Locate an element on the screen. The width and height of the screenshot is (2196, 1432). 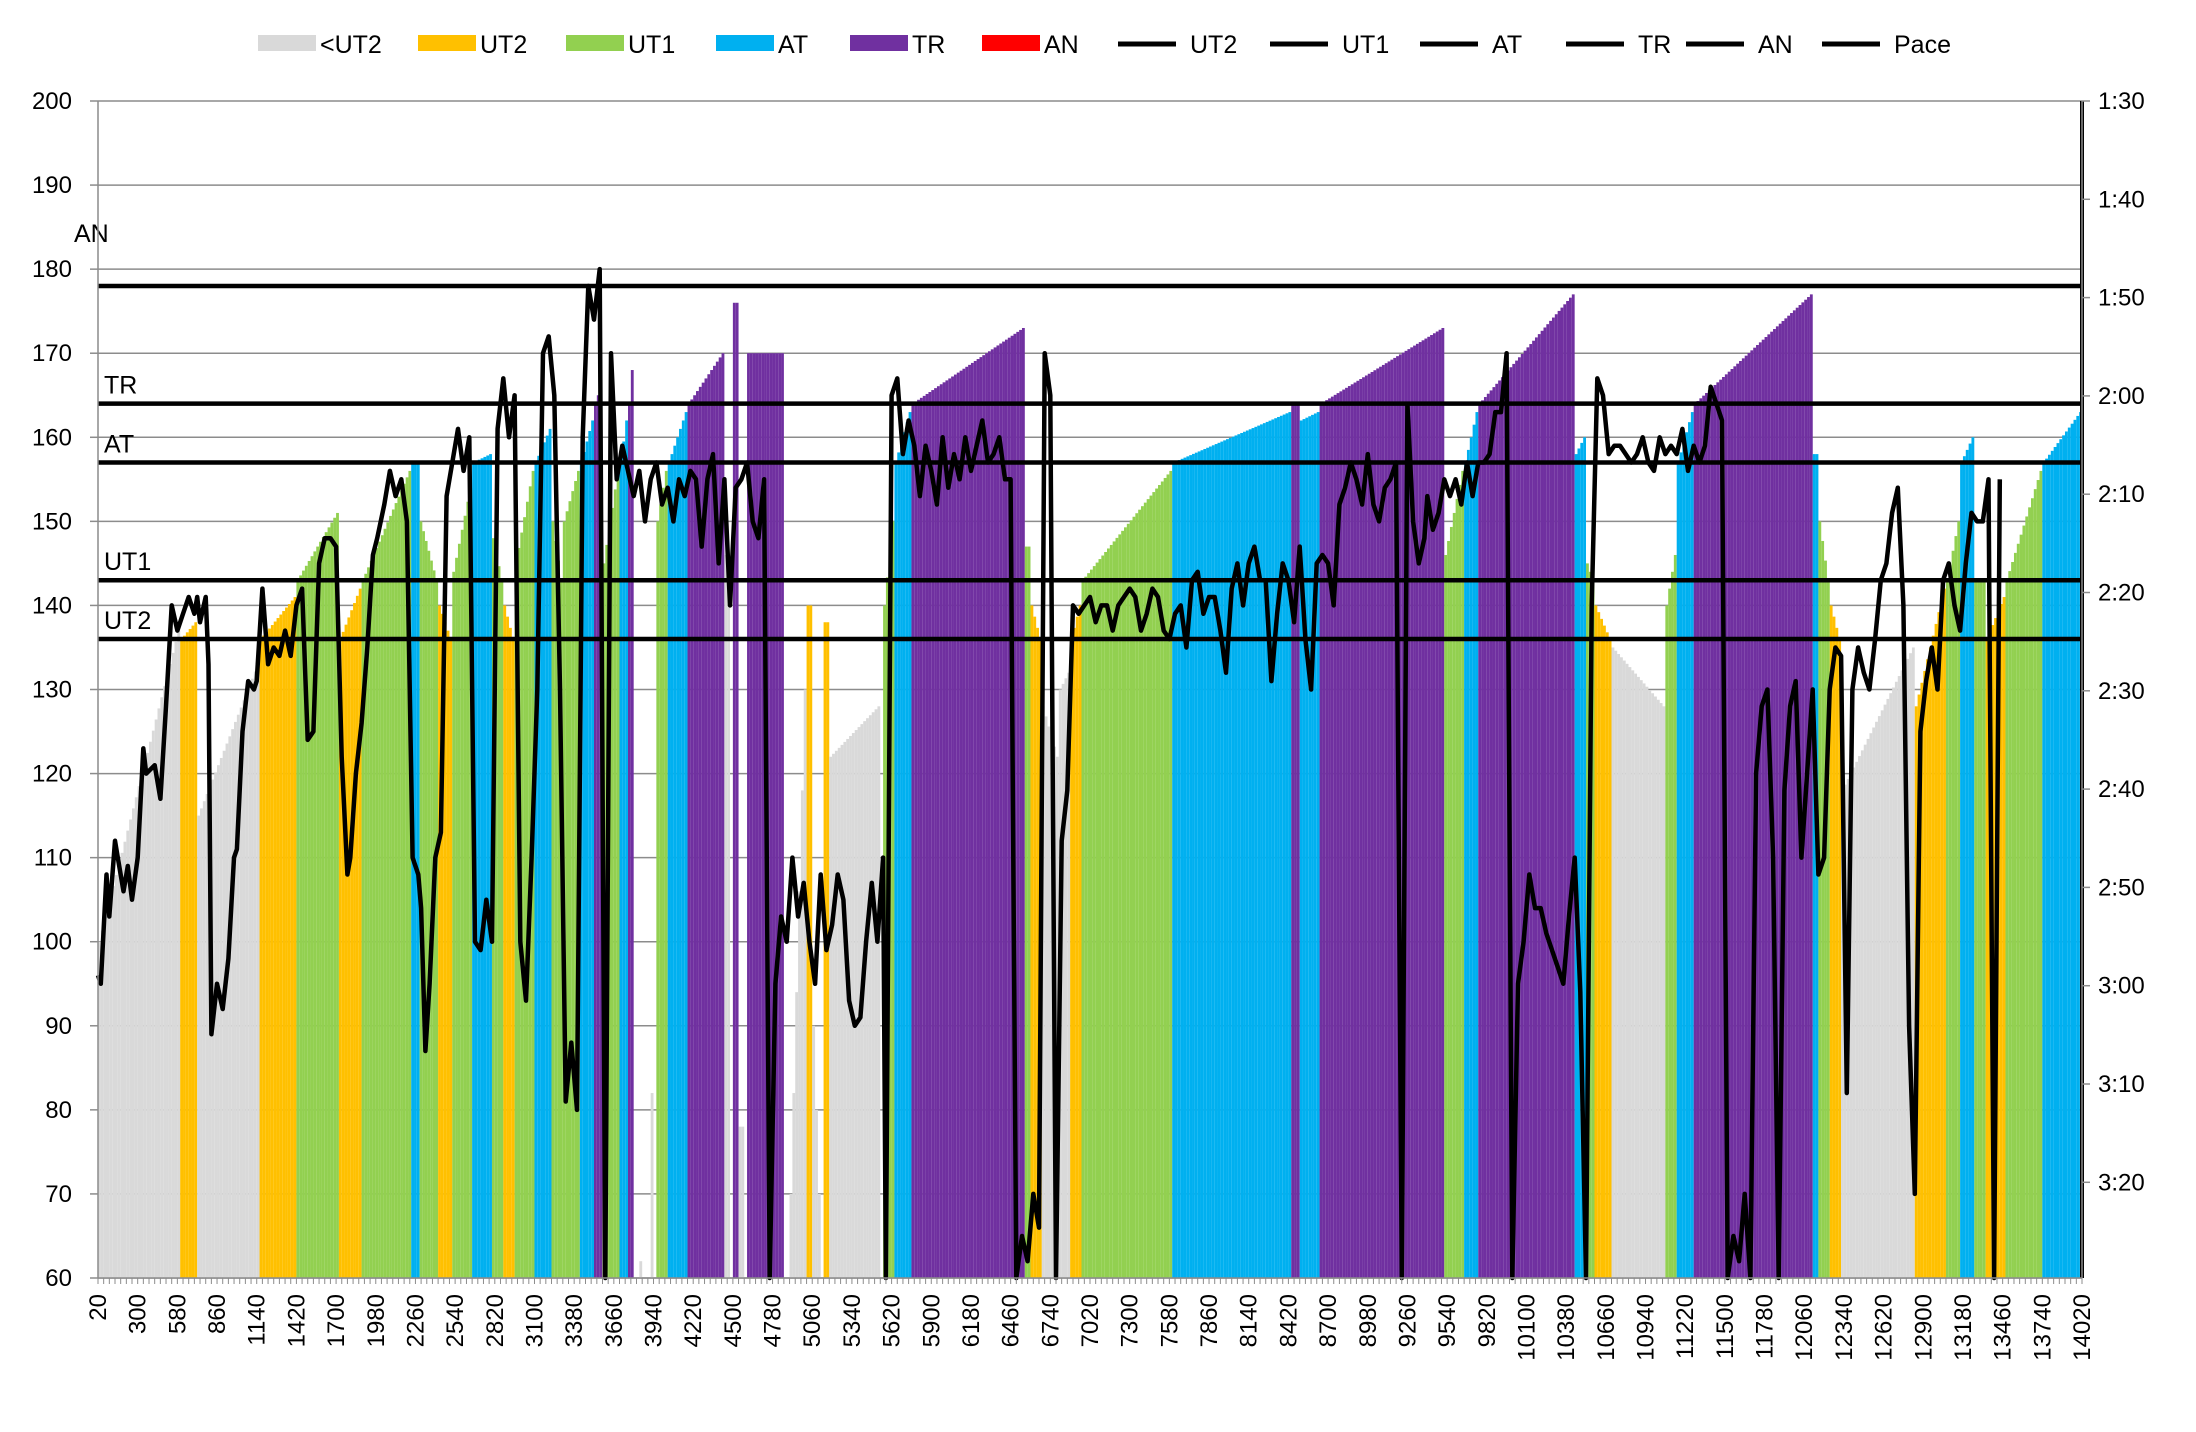
x-tick-label: 7300 is located at coordinates (1130, 1320).